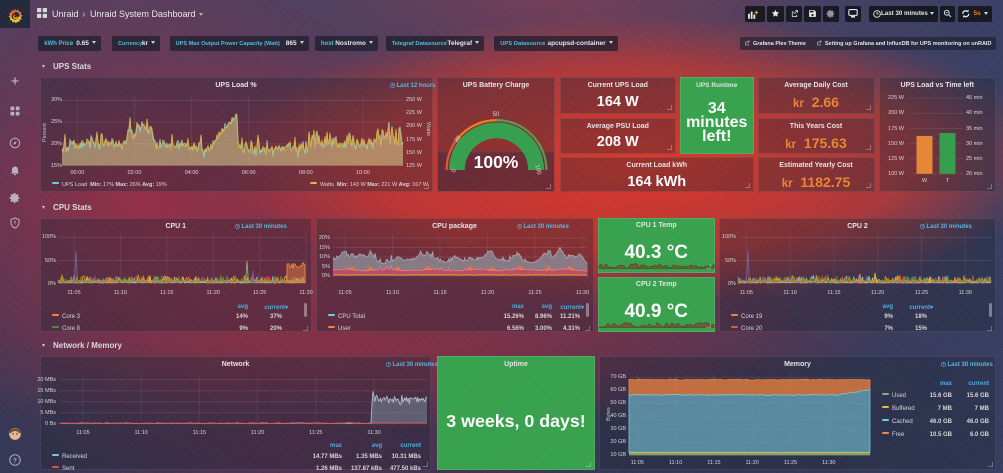 Image resolution: width=1003 pixels, height=473 pixels. Describe the element at coordinates (458, 138) in the screenshot. I see `svg-text: 20` at that location.